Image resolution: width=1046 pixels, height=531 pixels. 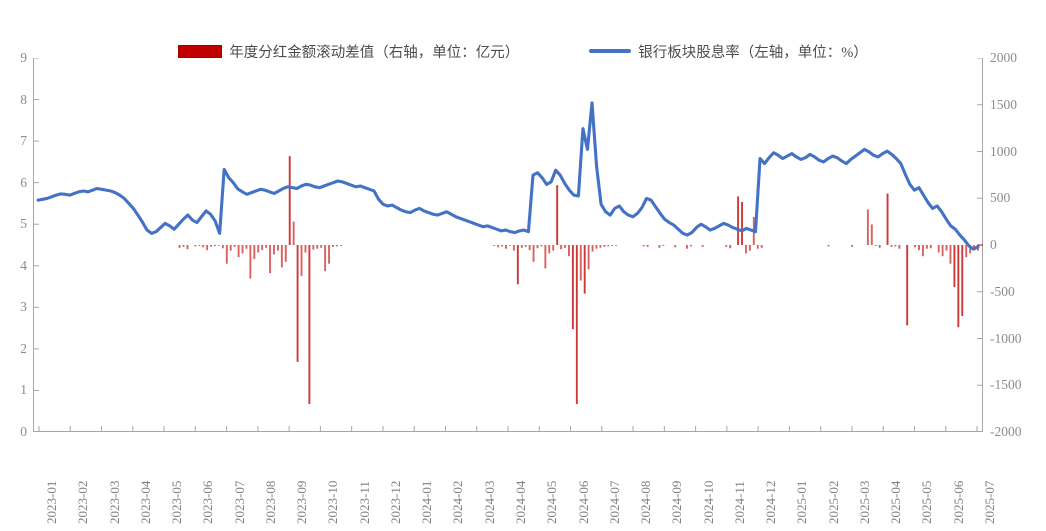 What do you see at coordinates (23, 265) in the screenshot?
I see `y-axis-left-tick: 4` at bounding box center [23, 265].